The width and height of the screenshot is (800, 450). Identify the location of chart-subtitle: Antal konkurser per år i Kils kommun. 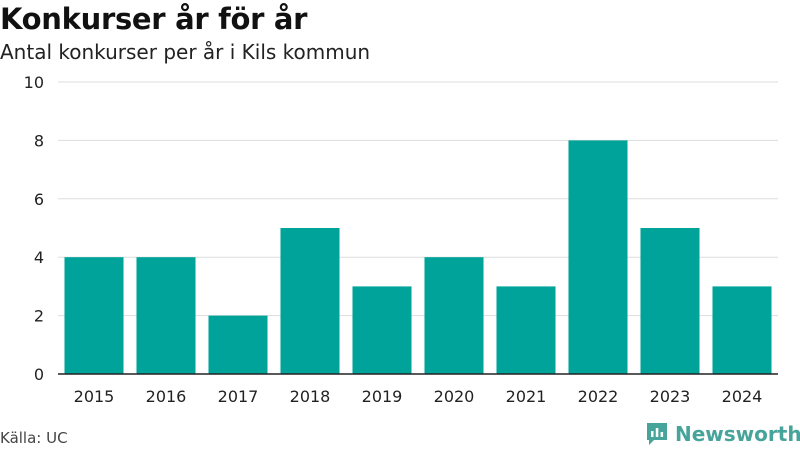
(185, 52).